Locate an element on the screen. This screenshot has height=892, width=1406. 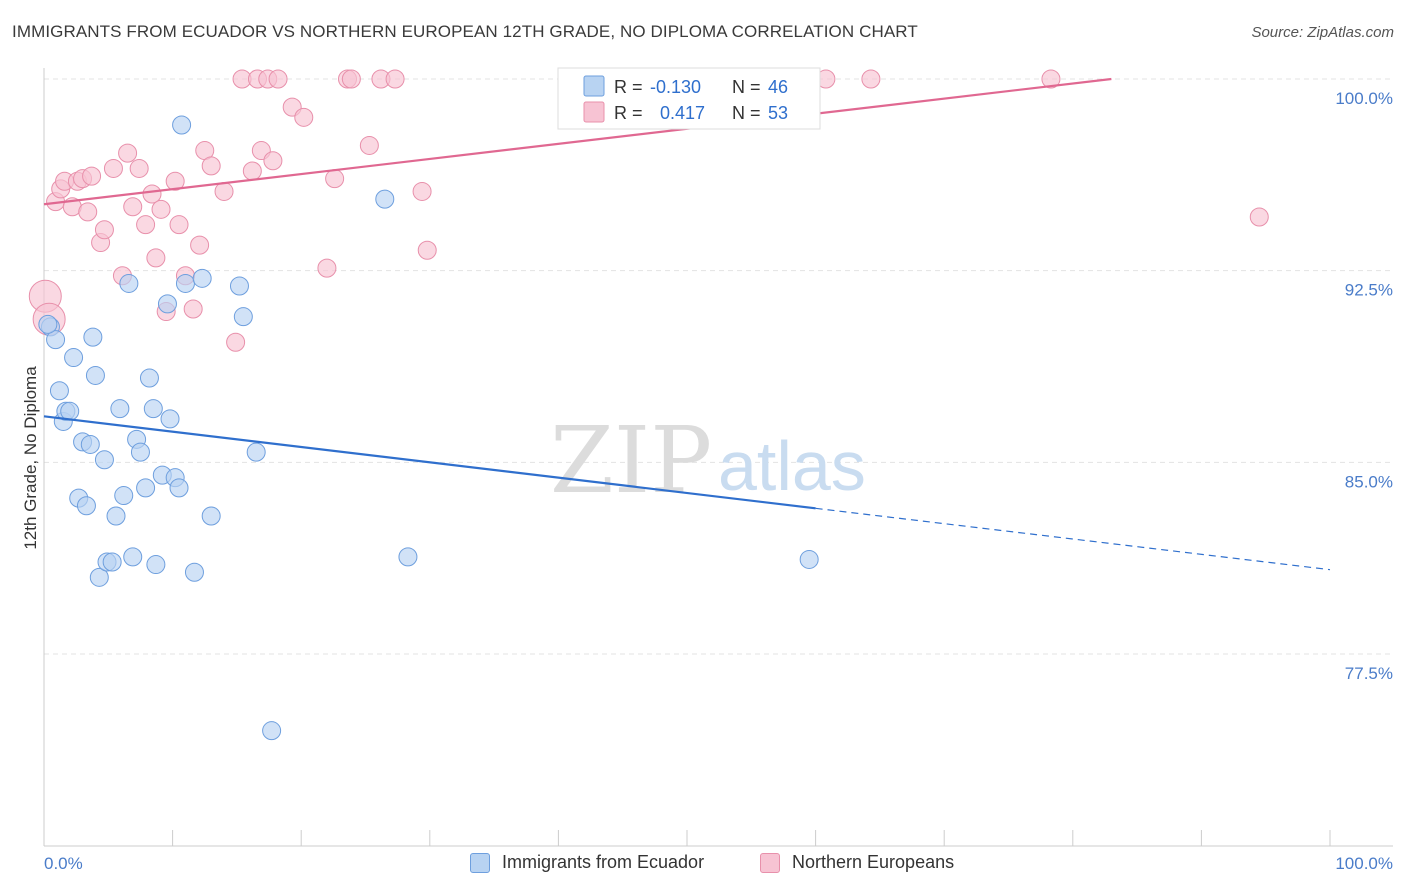
y-tick-label: 77.5% is located at coordinates (1369, 673).